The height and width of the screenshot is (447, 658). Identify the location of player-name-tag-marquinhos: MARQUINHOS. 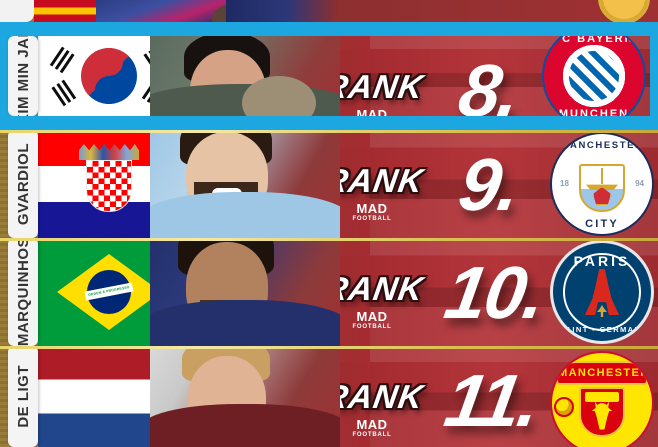
(23, 292).